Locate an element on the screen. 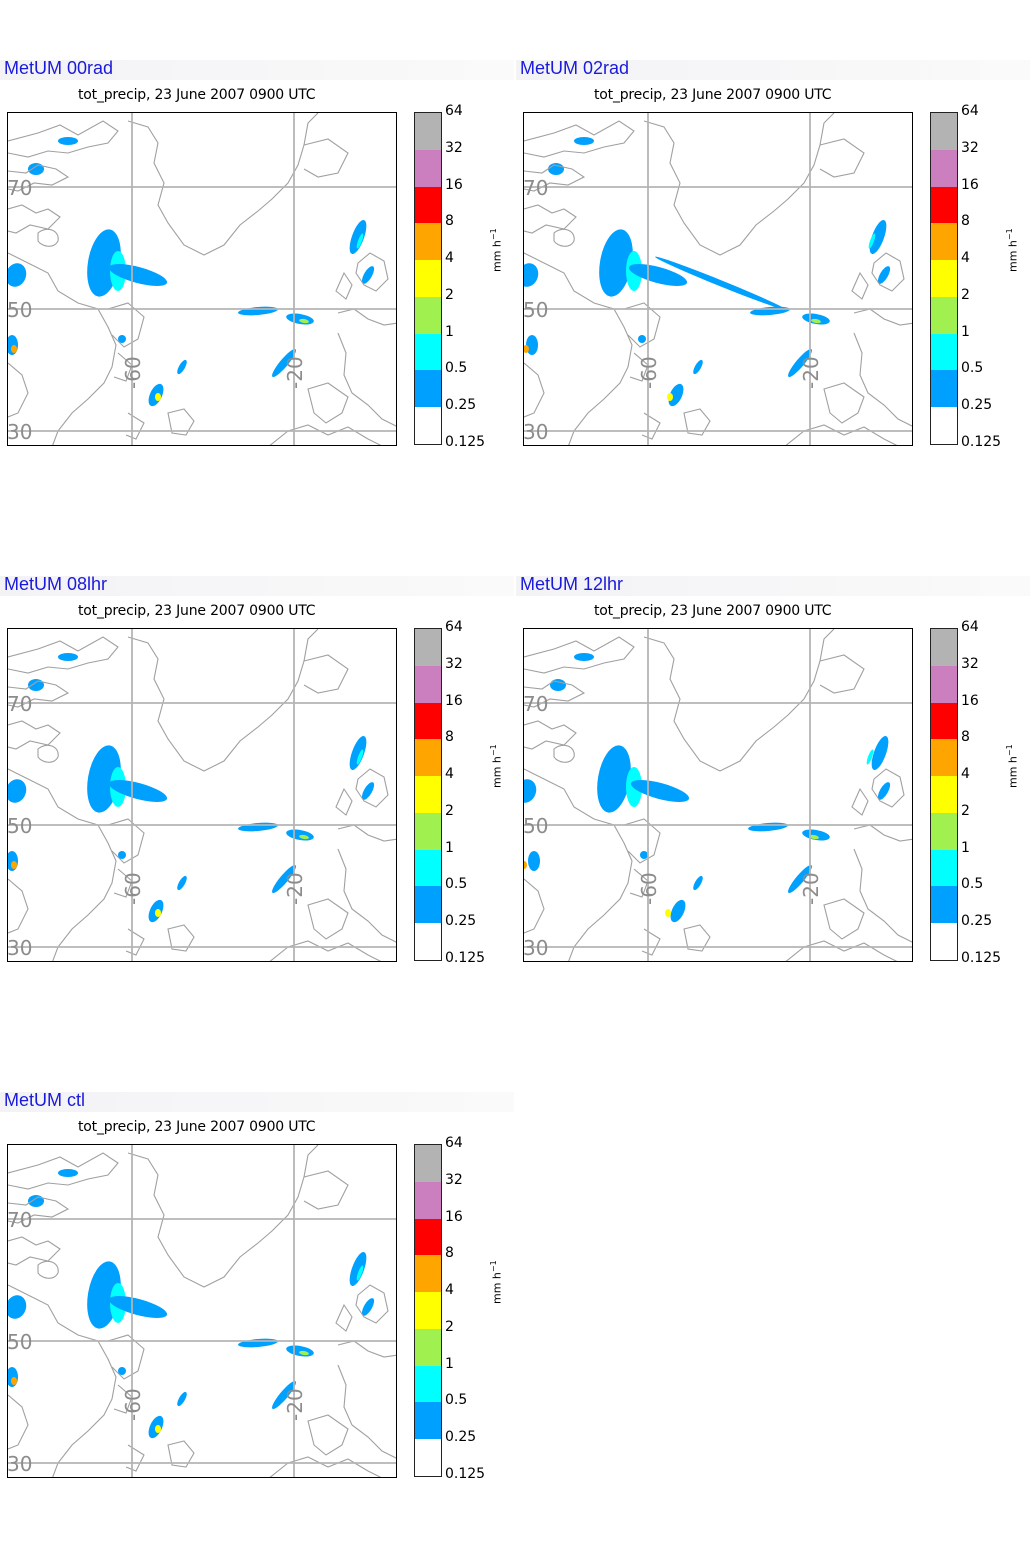 Image resolution: width=1032 pixels, height=1548 pixels. colorbar-label: 16 is located at coordinates (454, 1216).